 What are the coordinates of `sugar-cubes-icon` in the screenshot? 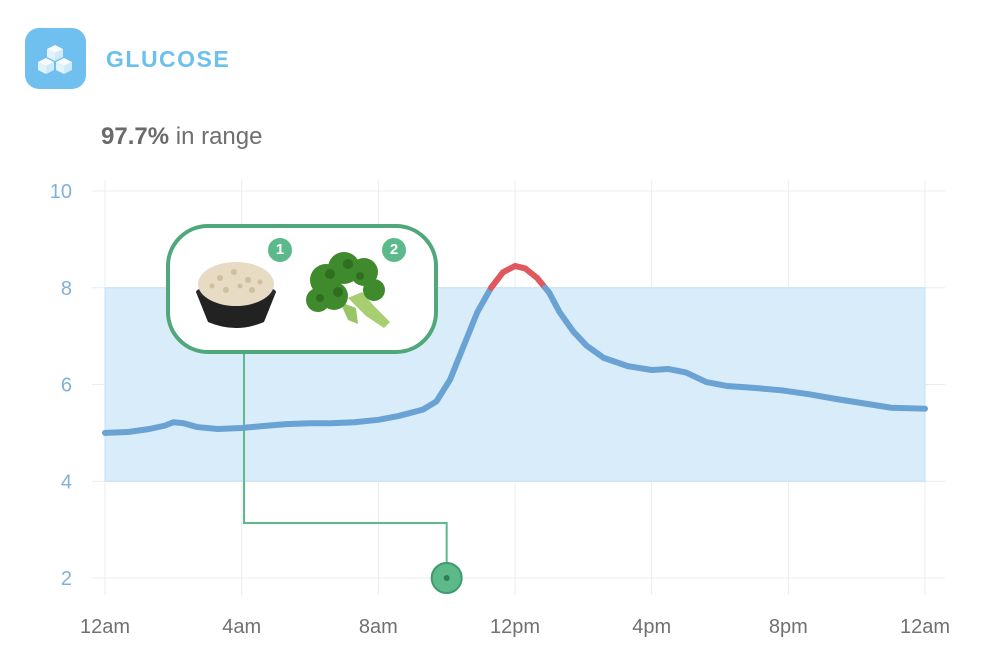 It's located at (55, 59).